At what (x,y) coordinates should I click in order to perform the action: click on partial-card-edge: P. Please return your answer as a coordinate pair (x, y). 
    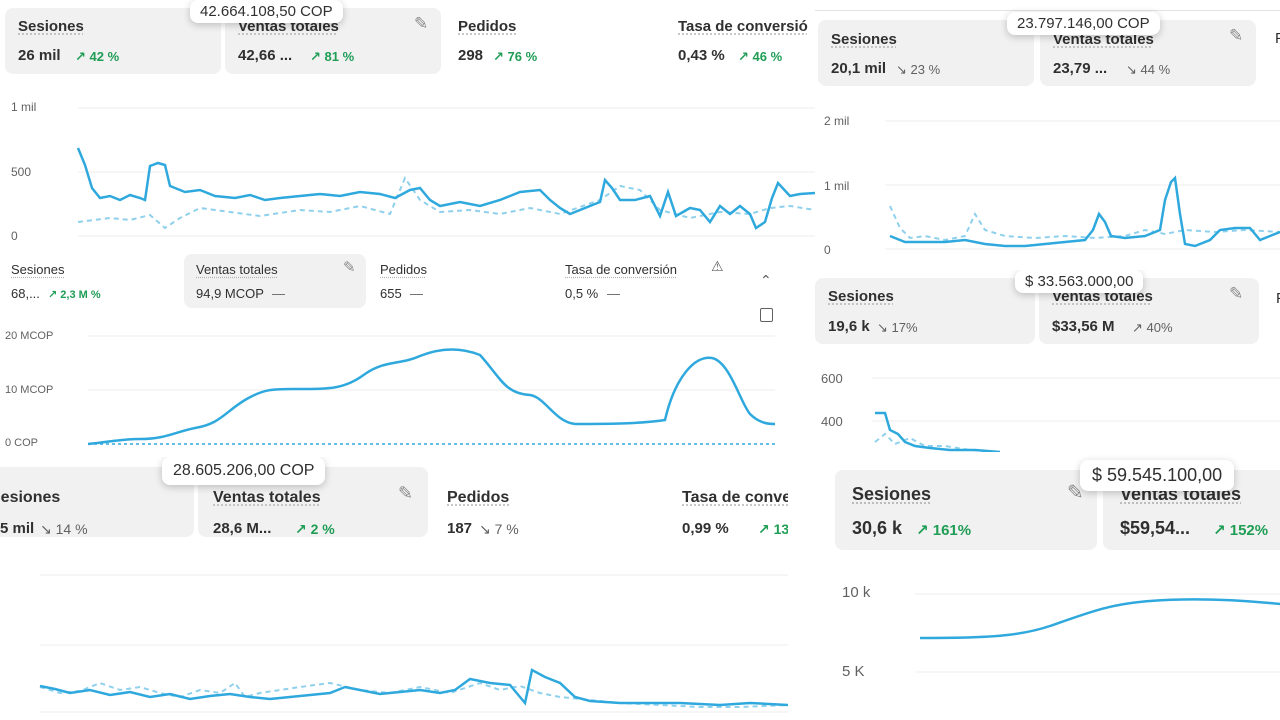
    Looking at the image, I should click on (1277, 38).